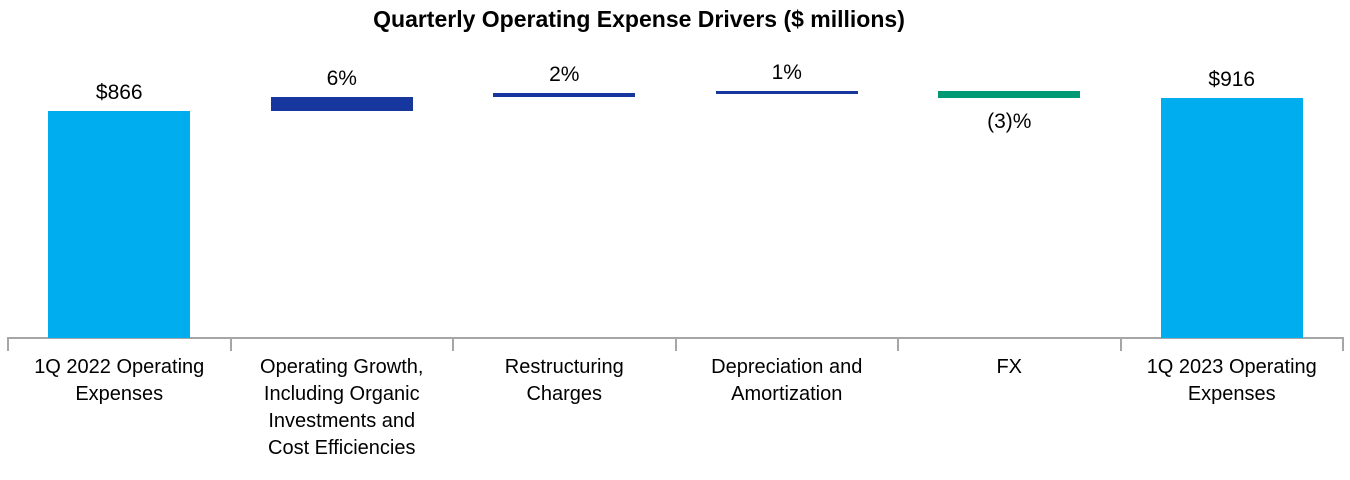  Describe the element at coordinates (1009, 121) in the screenshot. I see `bar-value-label: (3)%` at that location.